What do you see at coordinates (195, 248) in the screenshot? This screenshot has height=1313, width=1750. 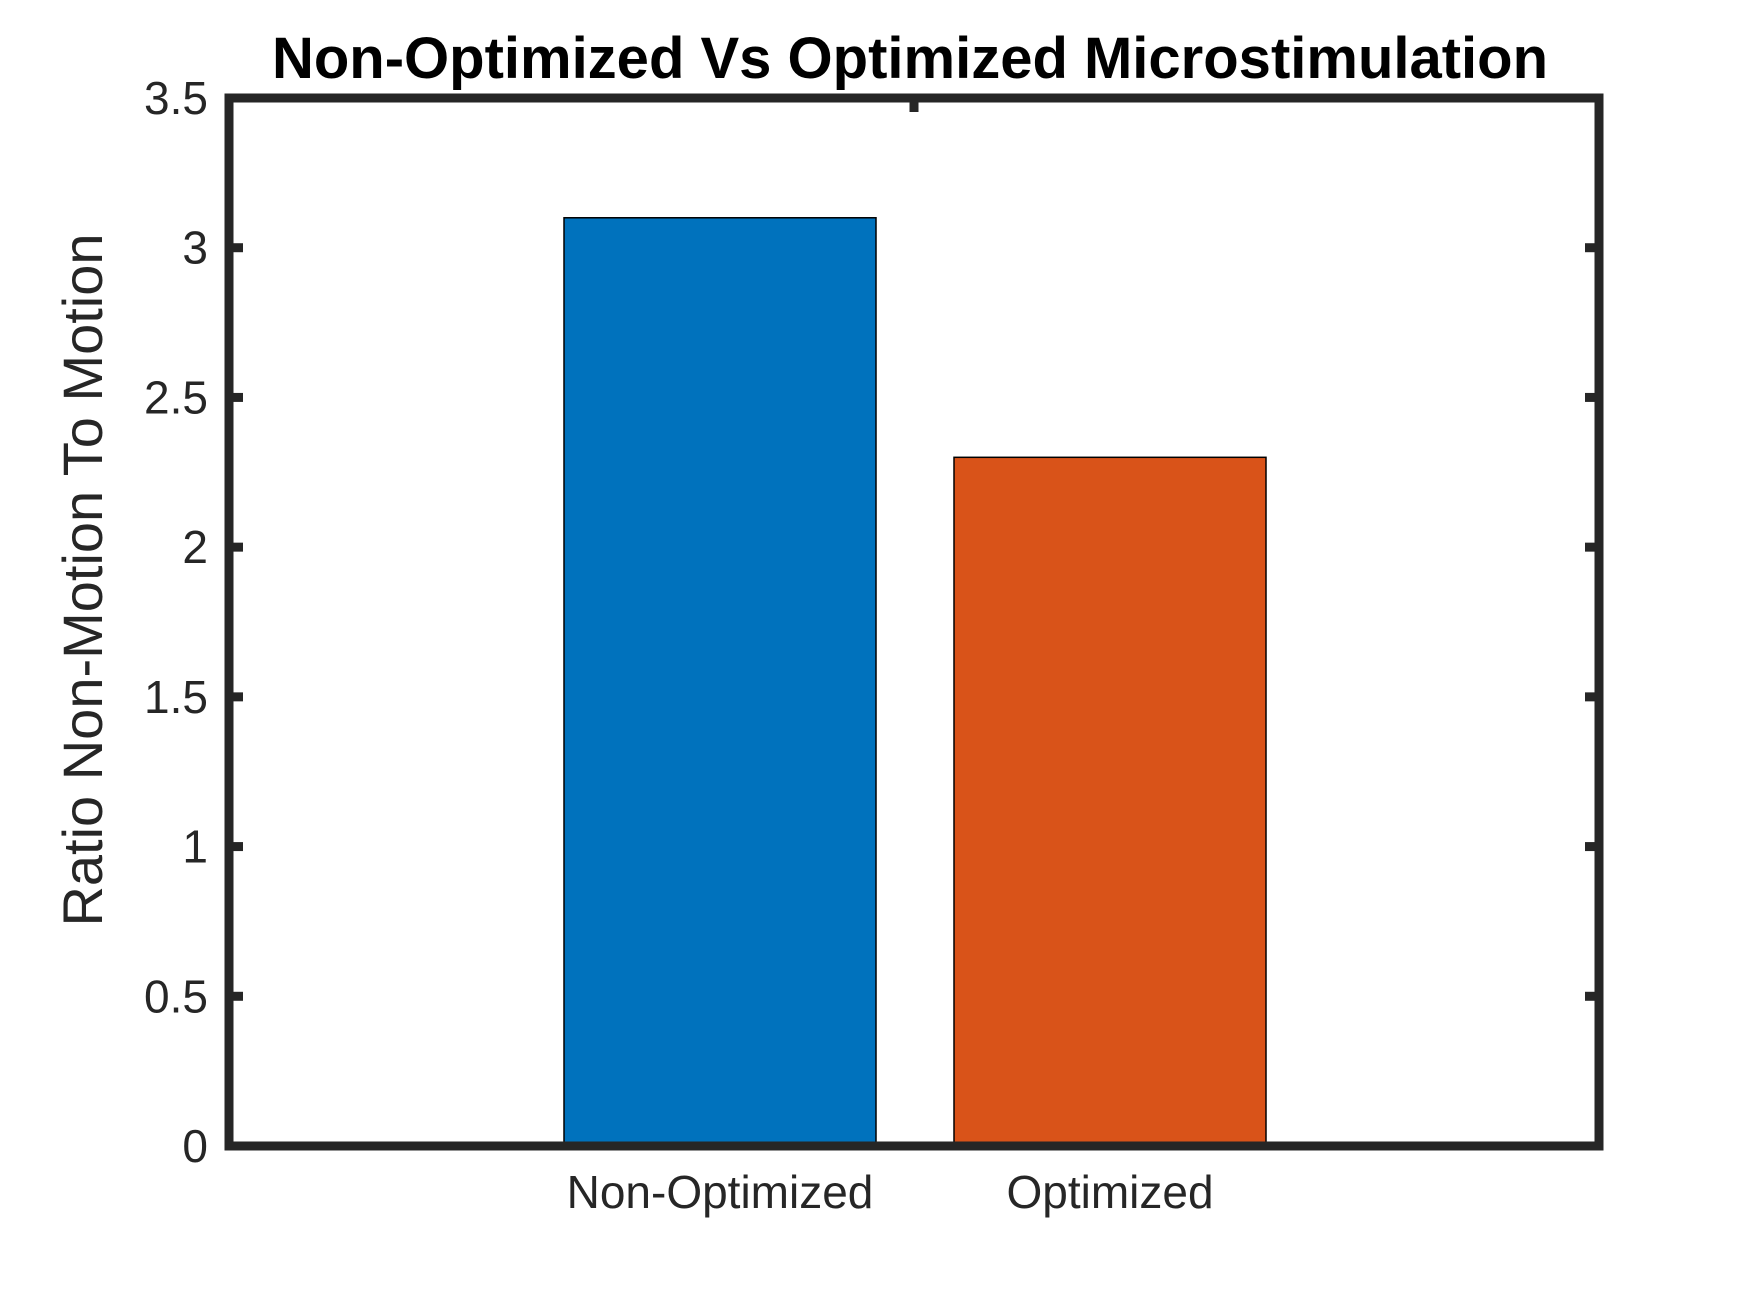 I see `y-tick-label: 3` at bounding box center [195, 248].